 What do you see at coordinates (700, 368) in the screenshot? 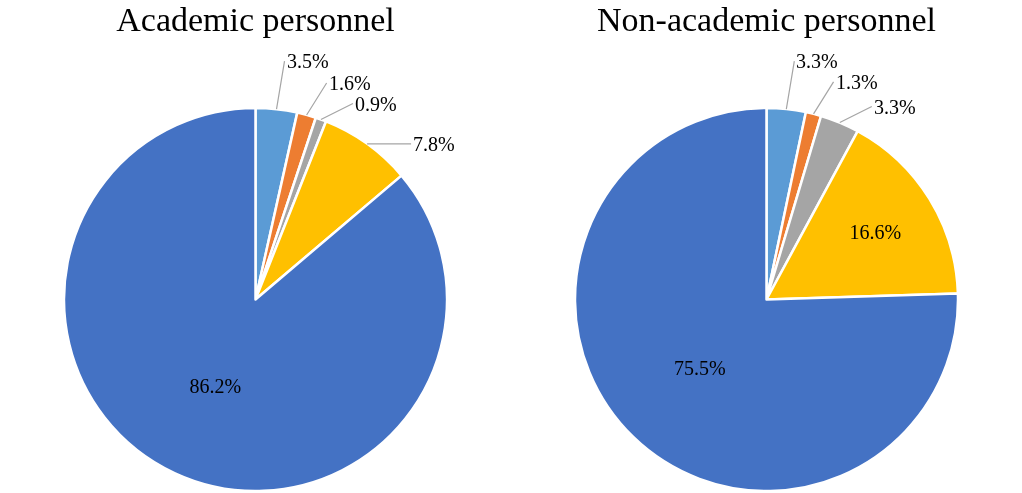
I see `data-label: 75.5%` at bounding box center [700, 368].